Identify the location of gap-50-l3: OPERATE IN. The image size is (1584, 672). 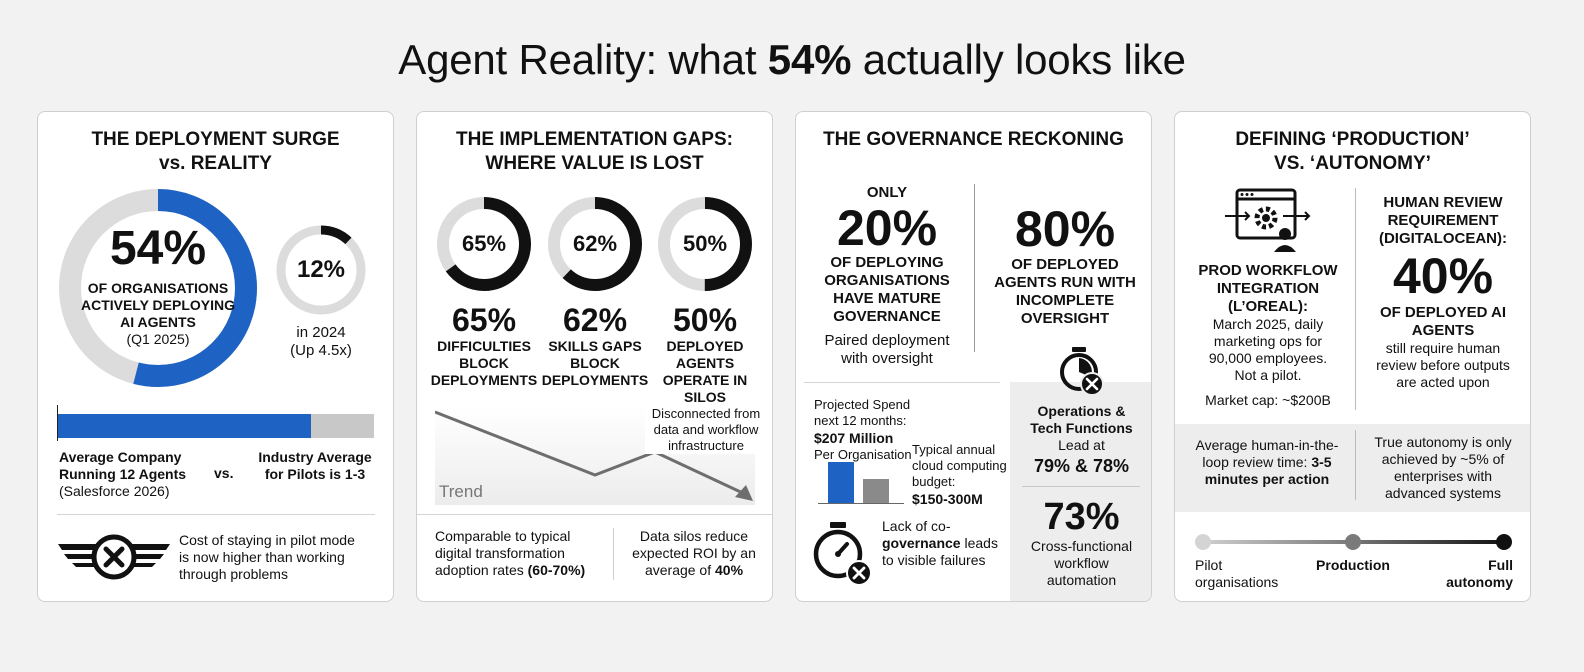
(705, 380).